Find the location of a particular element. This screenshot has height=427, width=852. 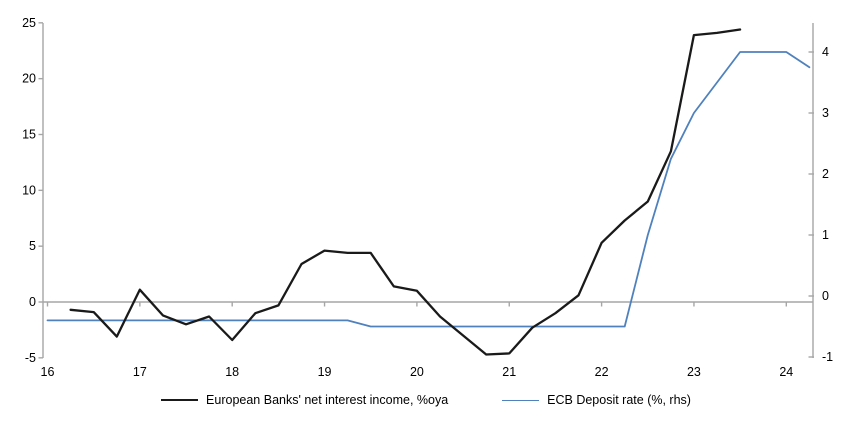

svg-text: 19 is located at coordinates (325, 372).